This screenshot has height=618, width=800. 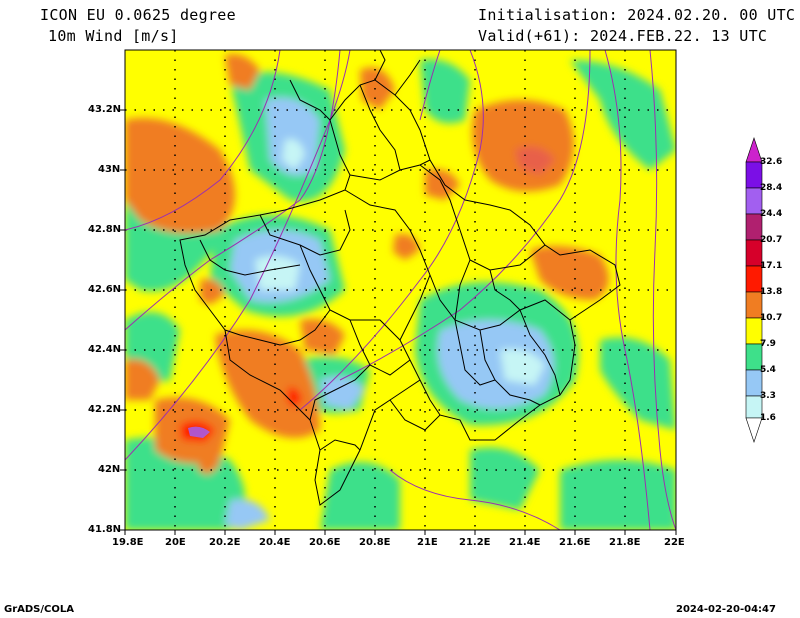 What do you see at coordinates (771, 162) in the screenshot?
I see `colorbar-label: 32.6` at bounding box center [771, 162].